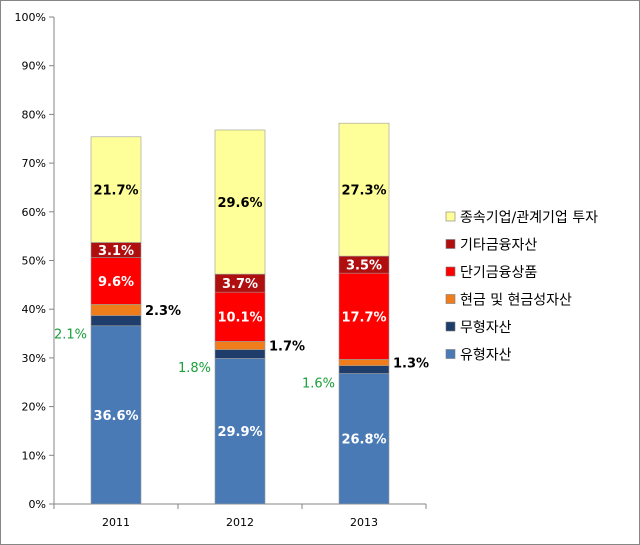 This screenshot has height=545, width=640. I want to click on data-label: 9.6%, so click(116, 282).